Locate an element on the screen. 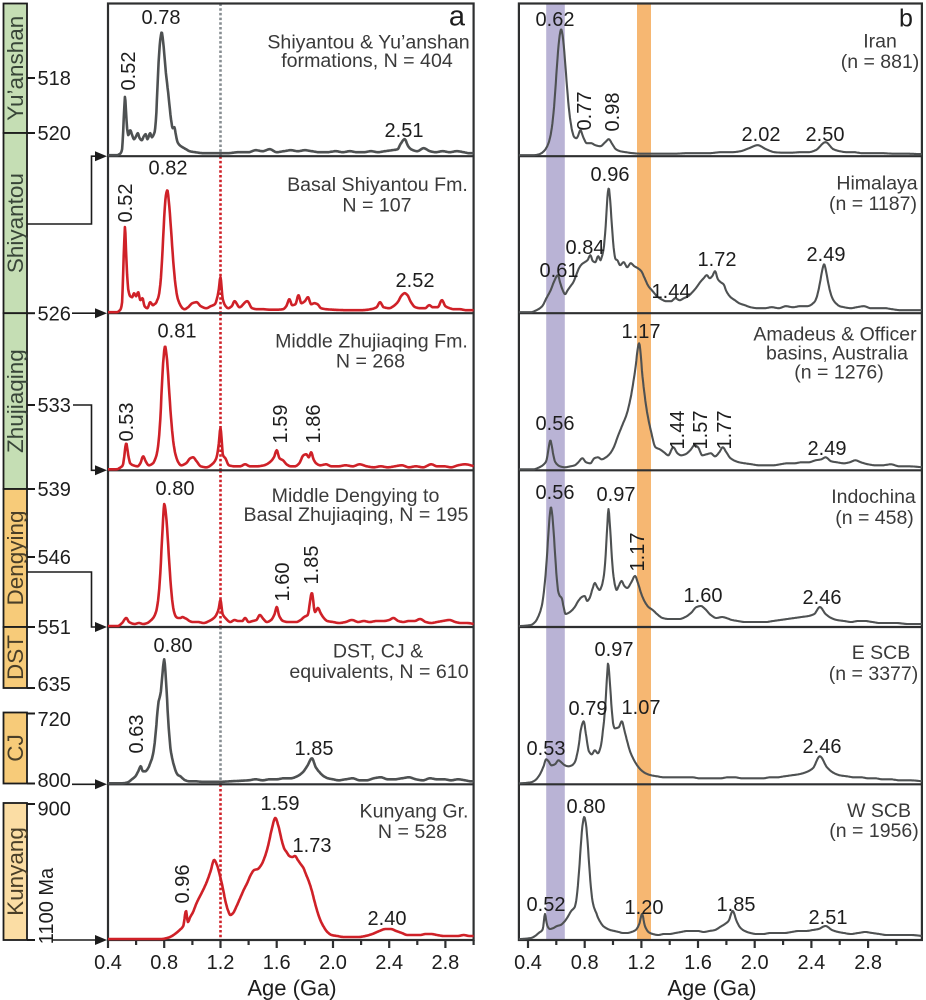 The height and width of the screenshot is (1000, 926). svg-text: 0.79 is located at coordinates (588, 709).